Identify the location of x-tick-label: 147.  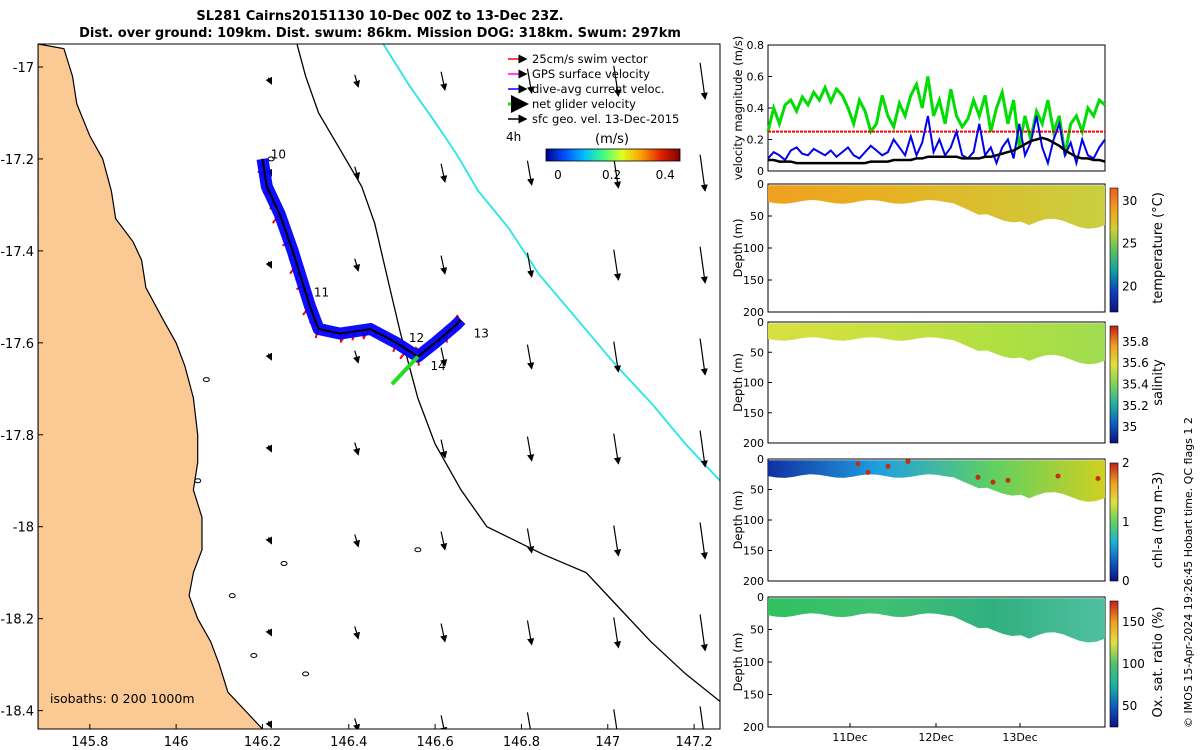
(607, 742).